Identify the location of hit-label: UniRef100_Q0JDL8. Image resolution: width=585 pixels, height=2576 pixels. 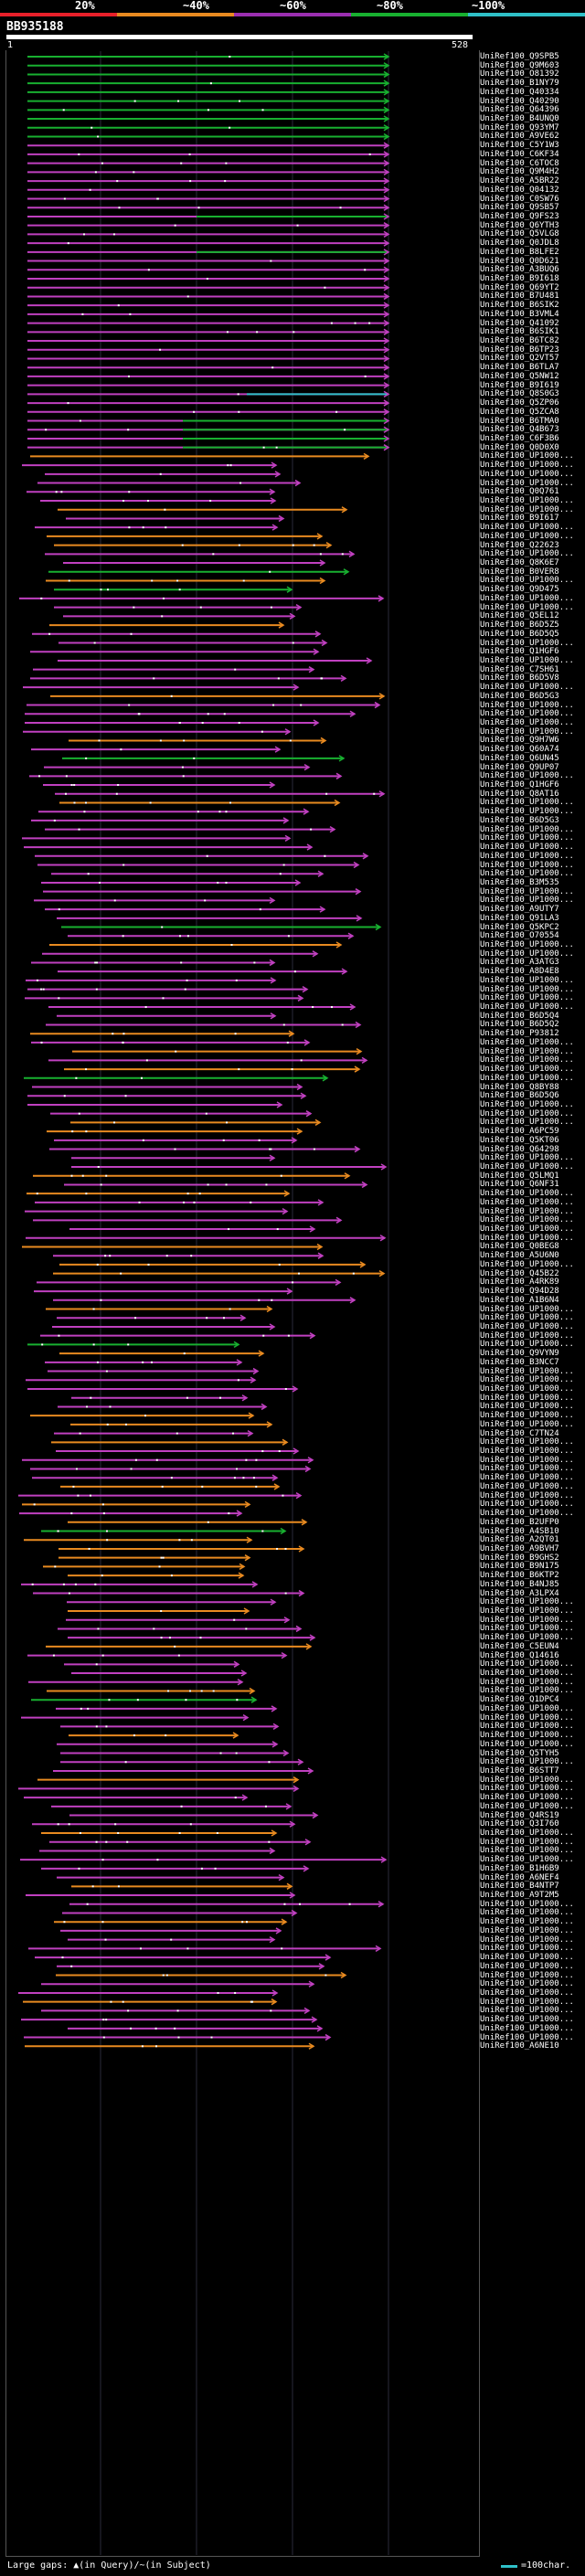
(519, 244).